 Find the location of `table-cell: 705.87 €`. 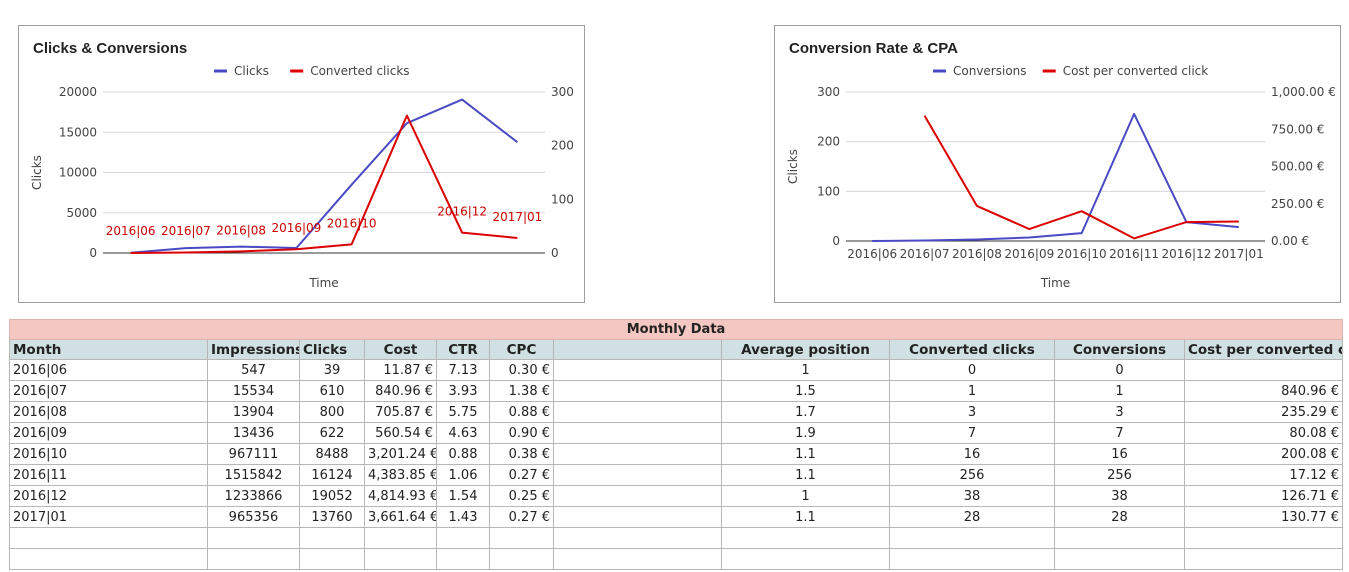

table-cell: 705.87 € is located at coordinates (400, 412).